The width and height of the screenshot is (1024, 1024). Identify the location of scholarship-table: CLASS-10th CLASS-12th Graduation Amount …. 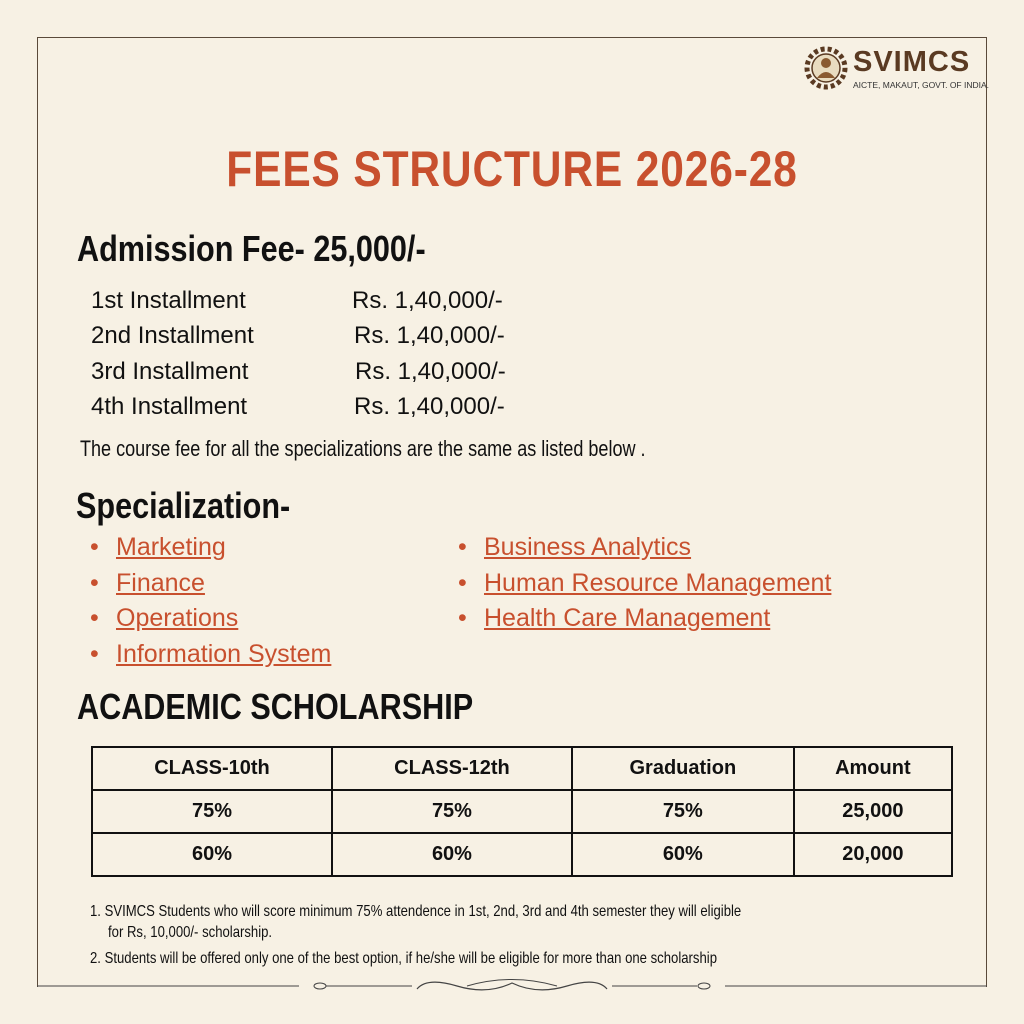
(522, 811).